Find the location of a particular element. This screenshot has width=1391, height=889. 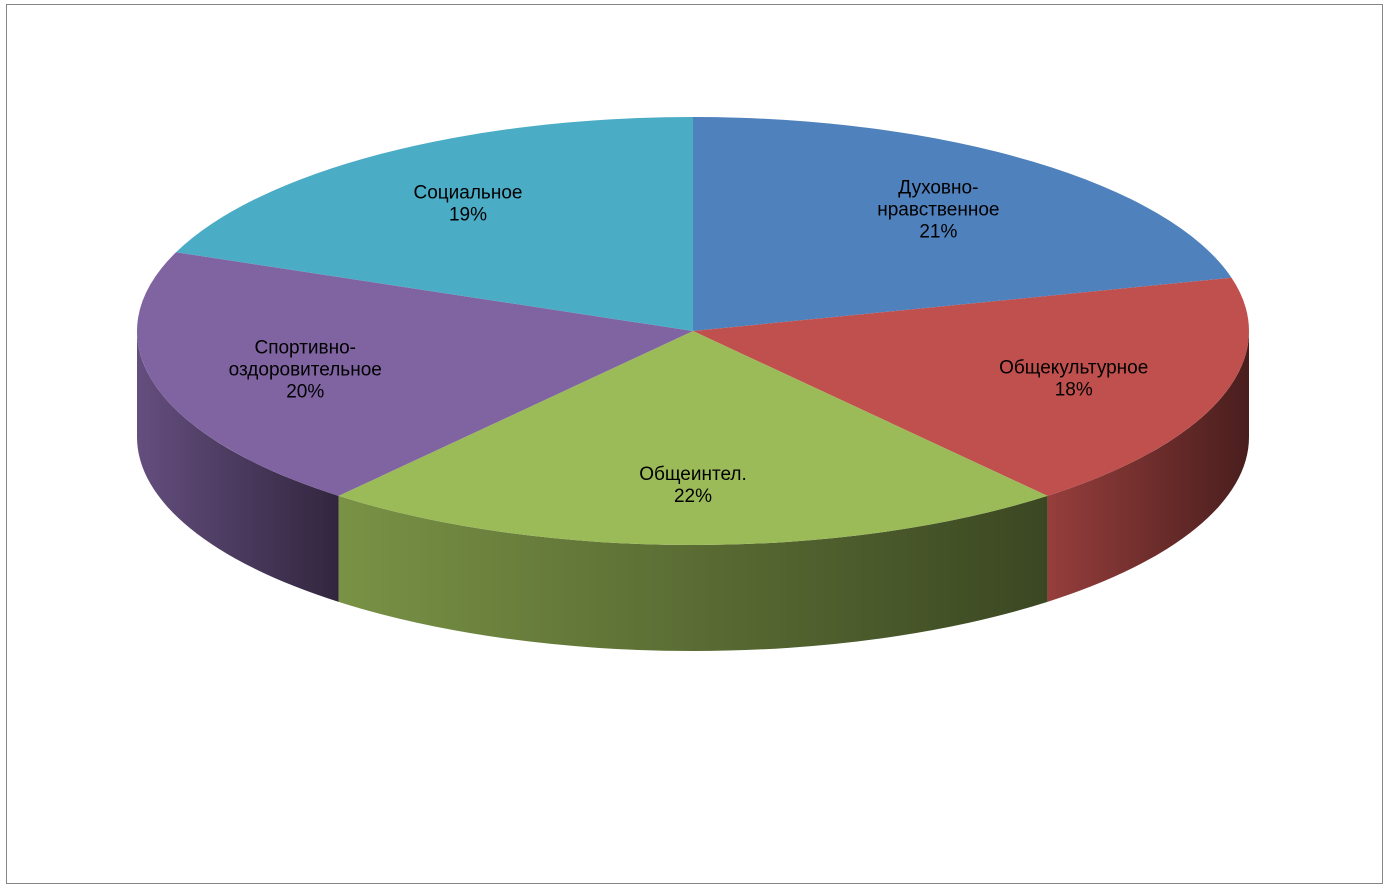

slice-category-label: Спортивно- is located at coordinates (305, 347).